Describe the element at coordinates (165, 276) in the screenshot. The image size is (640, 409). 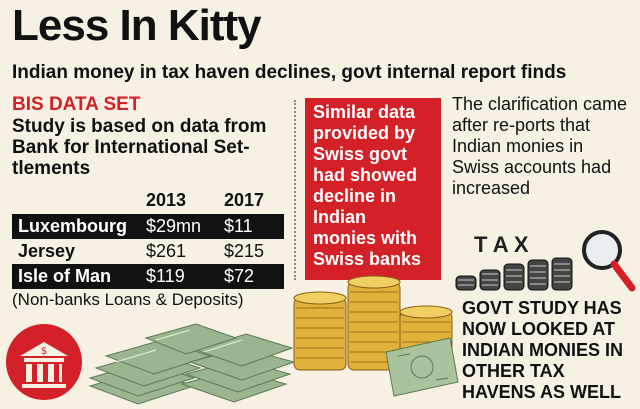
I see `value-2013: $119` at that location.